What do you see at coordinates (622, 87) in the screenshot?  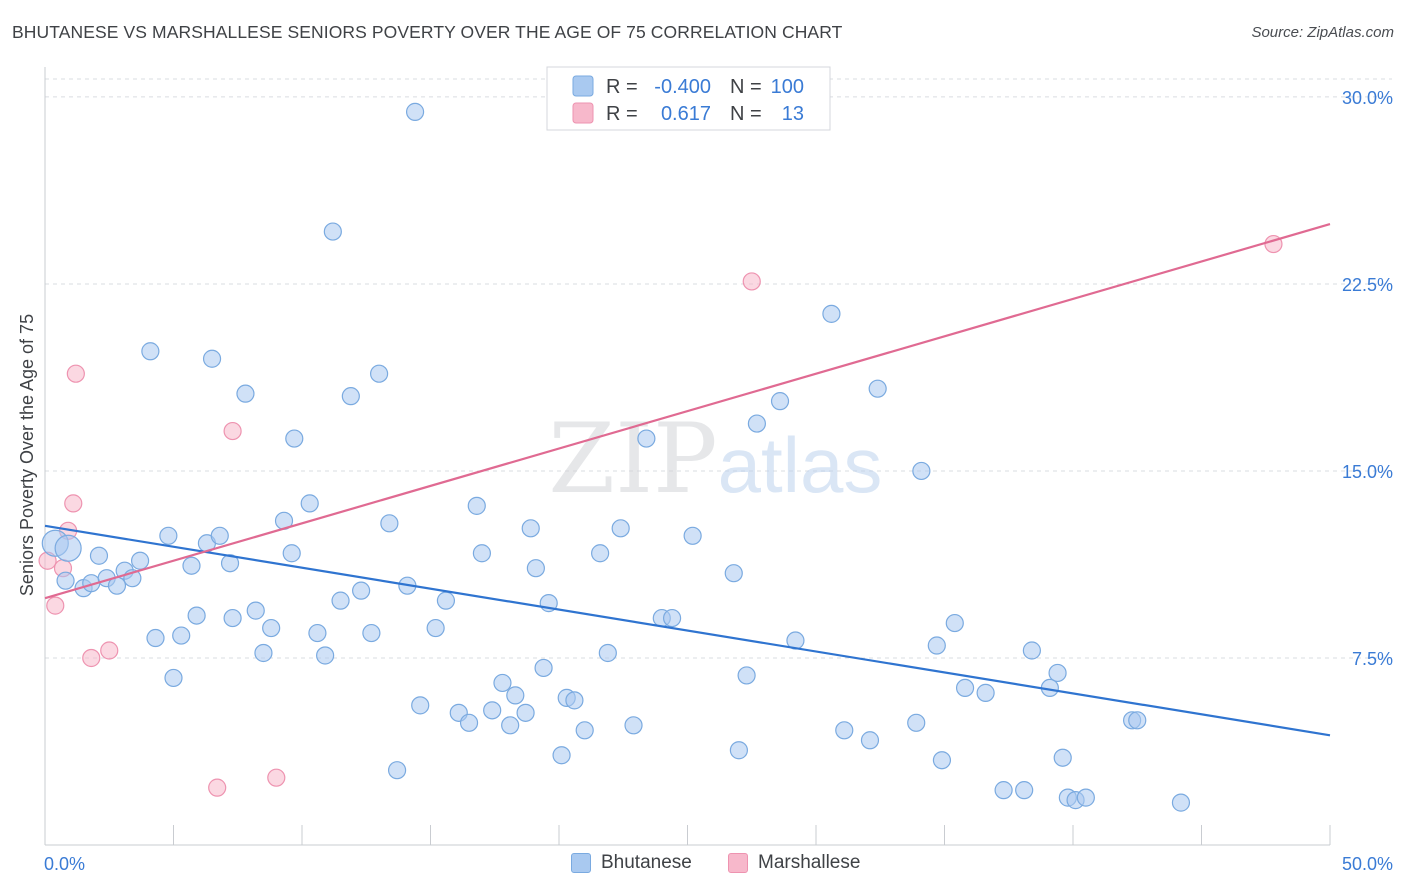 I see `stats-r-label-1: R =` at bounding box center [622, 87].